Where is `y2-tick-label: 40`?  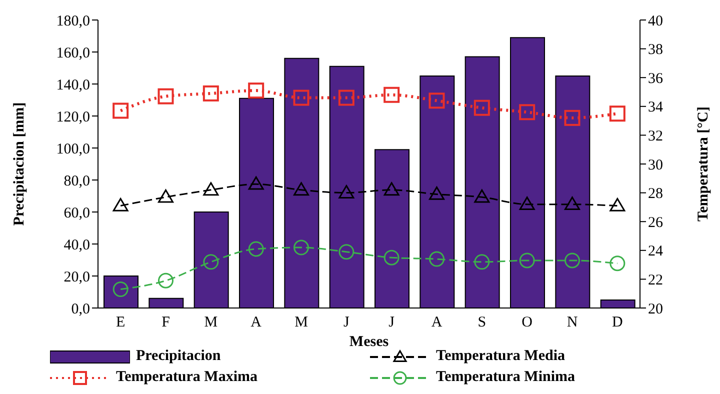
y2-tick-label: 40 is located at coordinates (655, 21).